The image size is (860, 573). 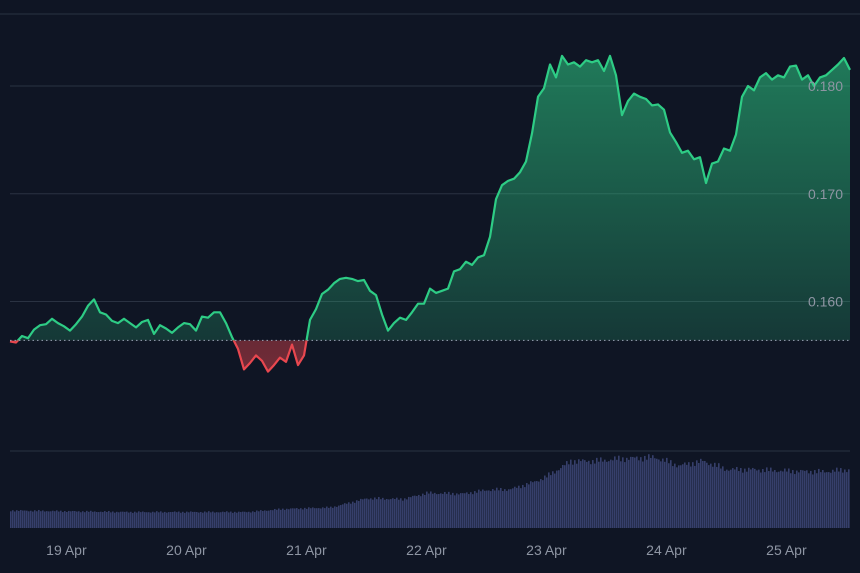 What do you see at coordinates (825, 194) in the screenshot?
I see `y-tick-label: 0.170` at bounding box center [825, 194].